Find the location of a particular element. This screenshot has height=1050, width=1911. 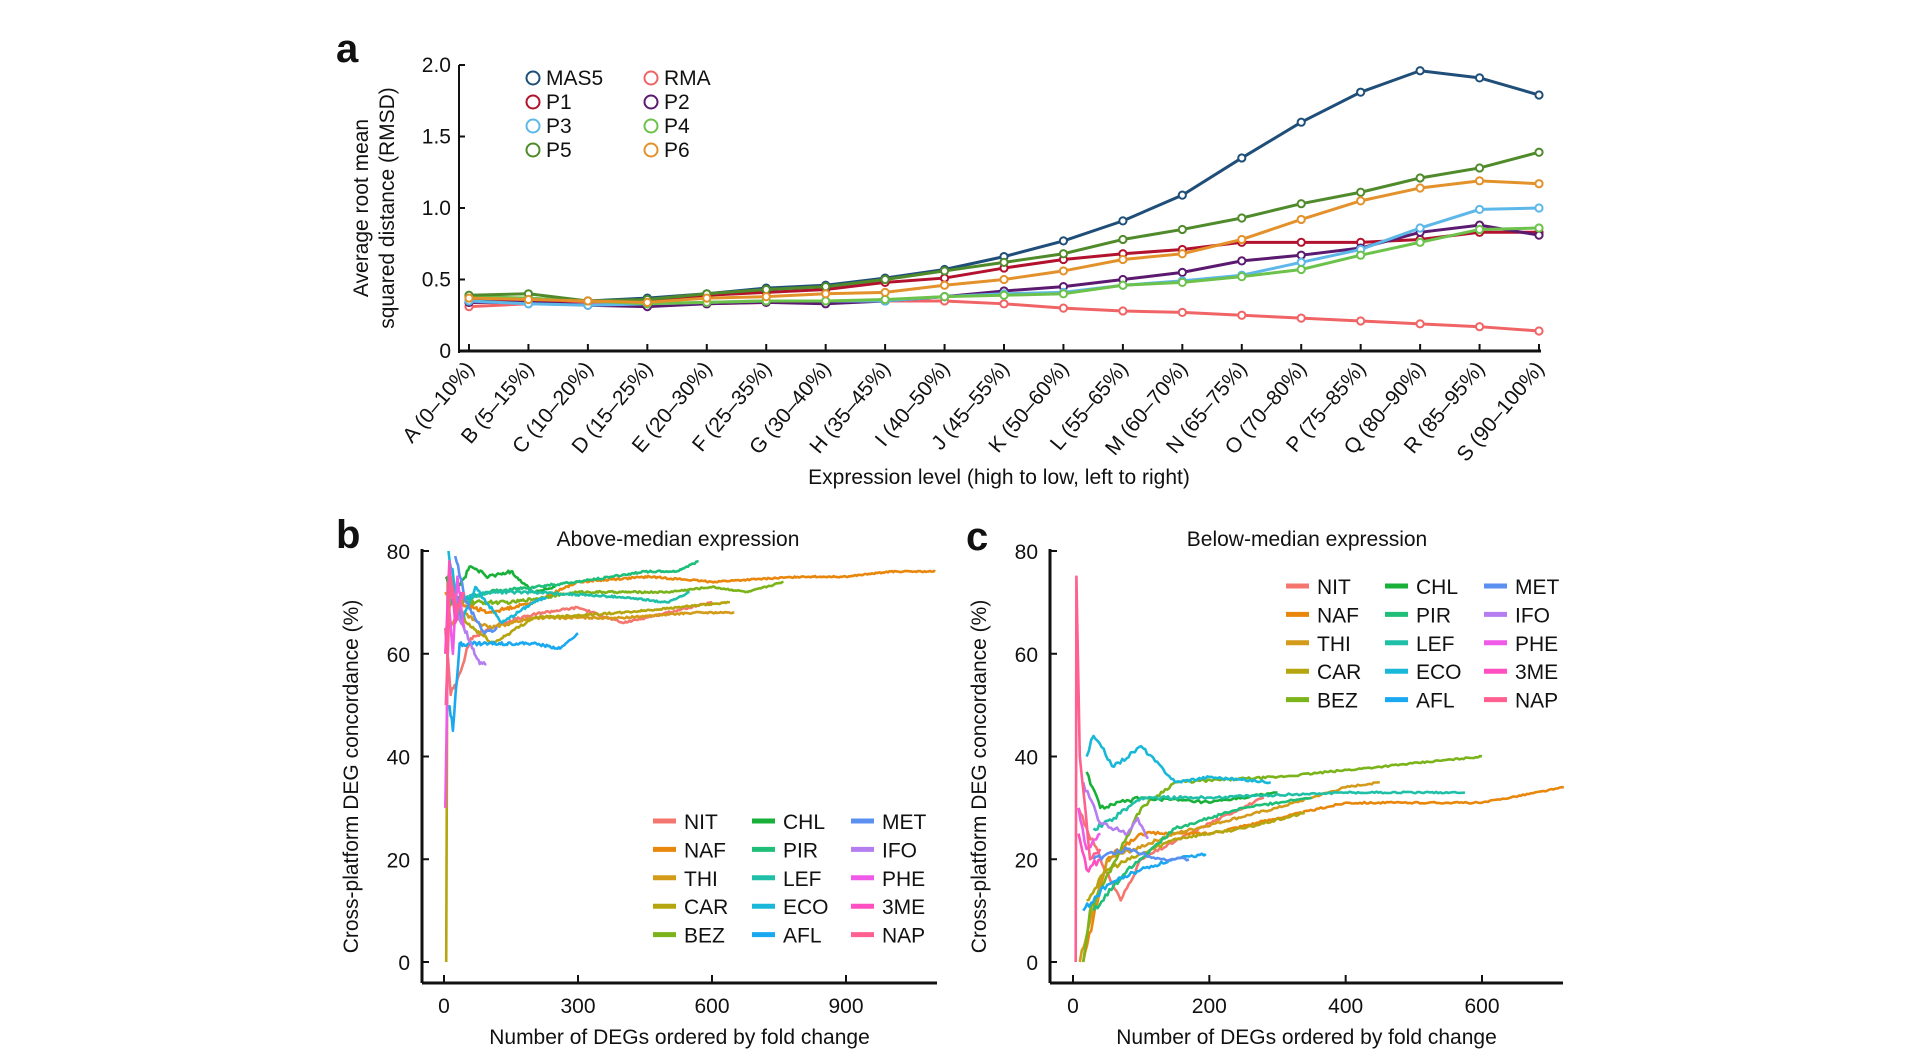

series-line-bez is located at coordinates (1282, 858).